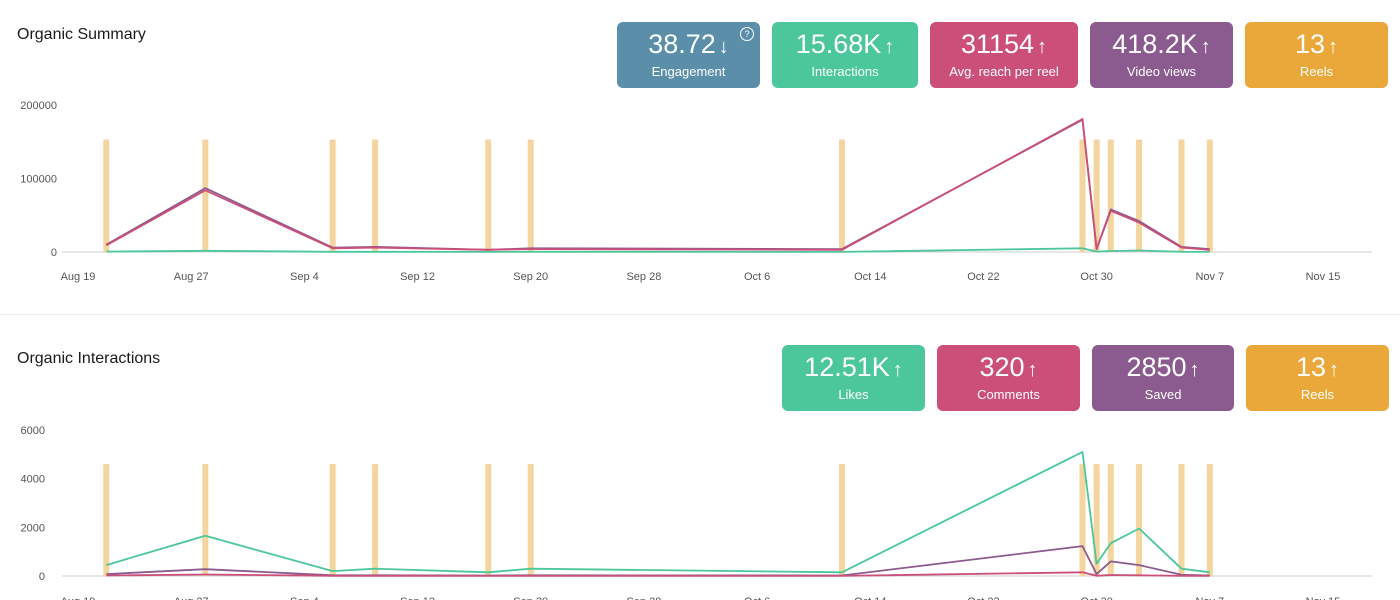  Describe the element at coordinates (33, 431) in the screenshot. I see `y-tick-label: 6000` at that location.